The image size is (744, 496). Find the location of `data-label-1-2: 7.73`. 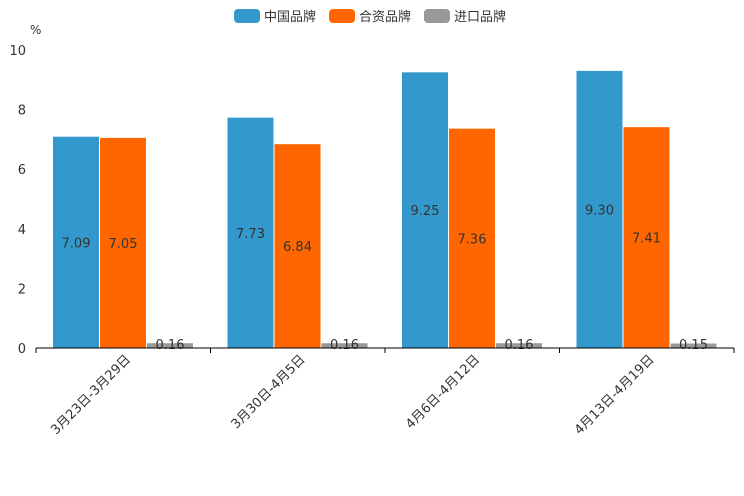

data-label-1-2: 7.73 is located at coordinates (250, 234).